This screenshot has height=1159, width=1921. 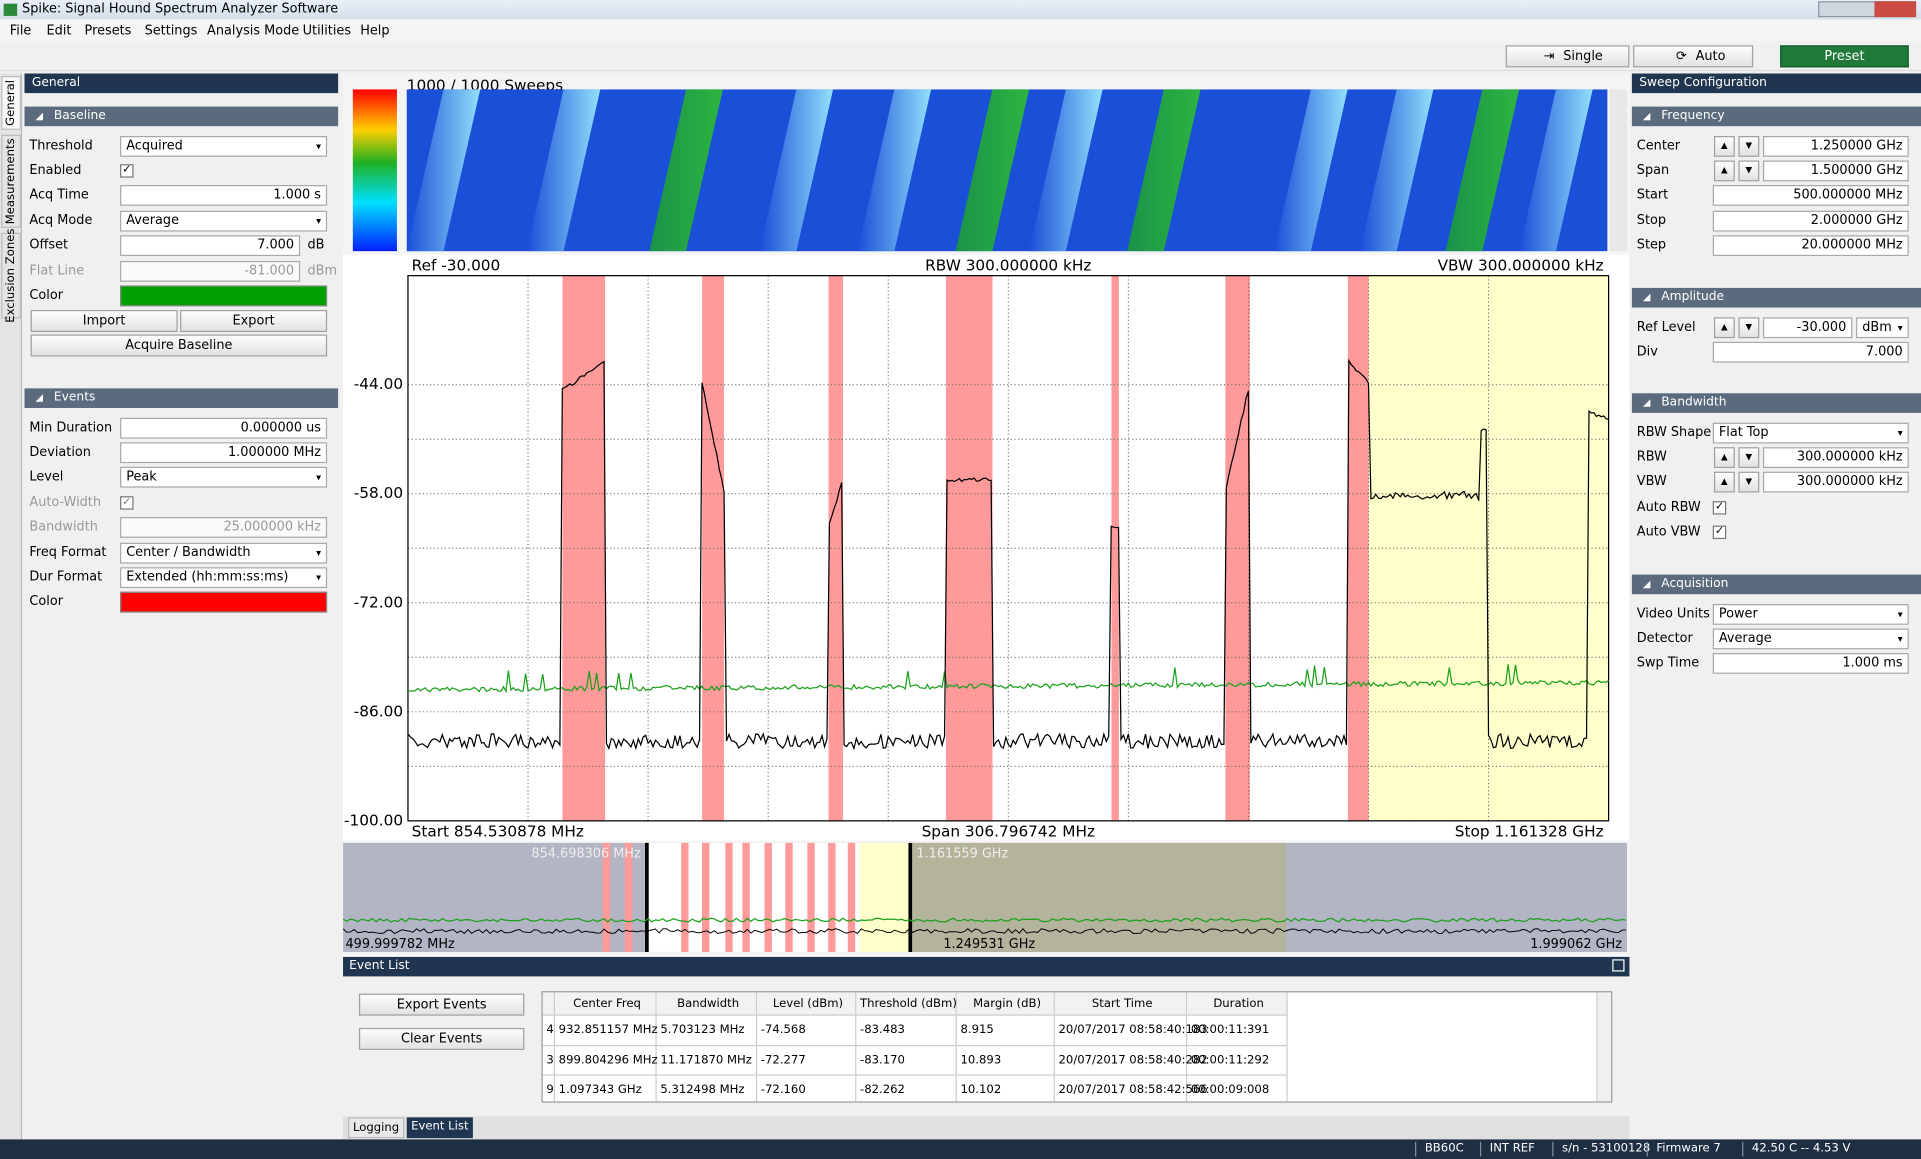 What do you see at coordinates (1810, 221) in the screenshot?
I see `input-field: 2.000000 GHz` at bounding box center [1810, 221].